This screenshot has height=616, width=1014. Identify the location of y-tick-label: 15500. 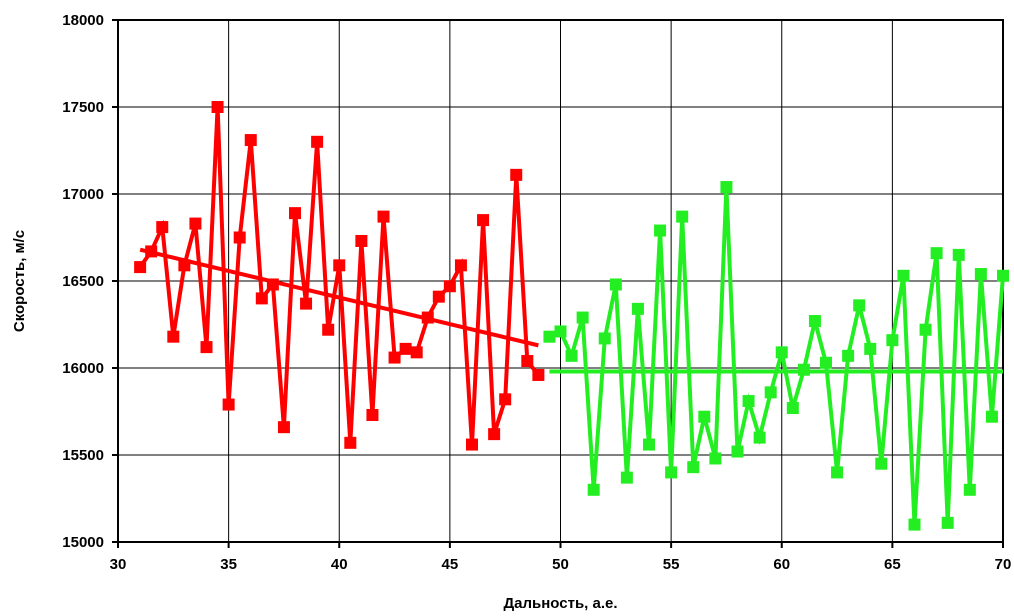
(83, 455).